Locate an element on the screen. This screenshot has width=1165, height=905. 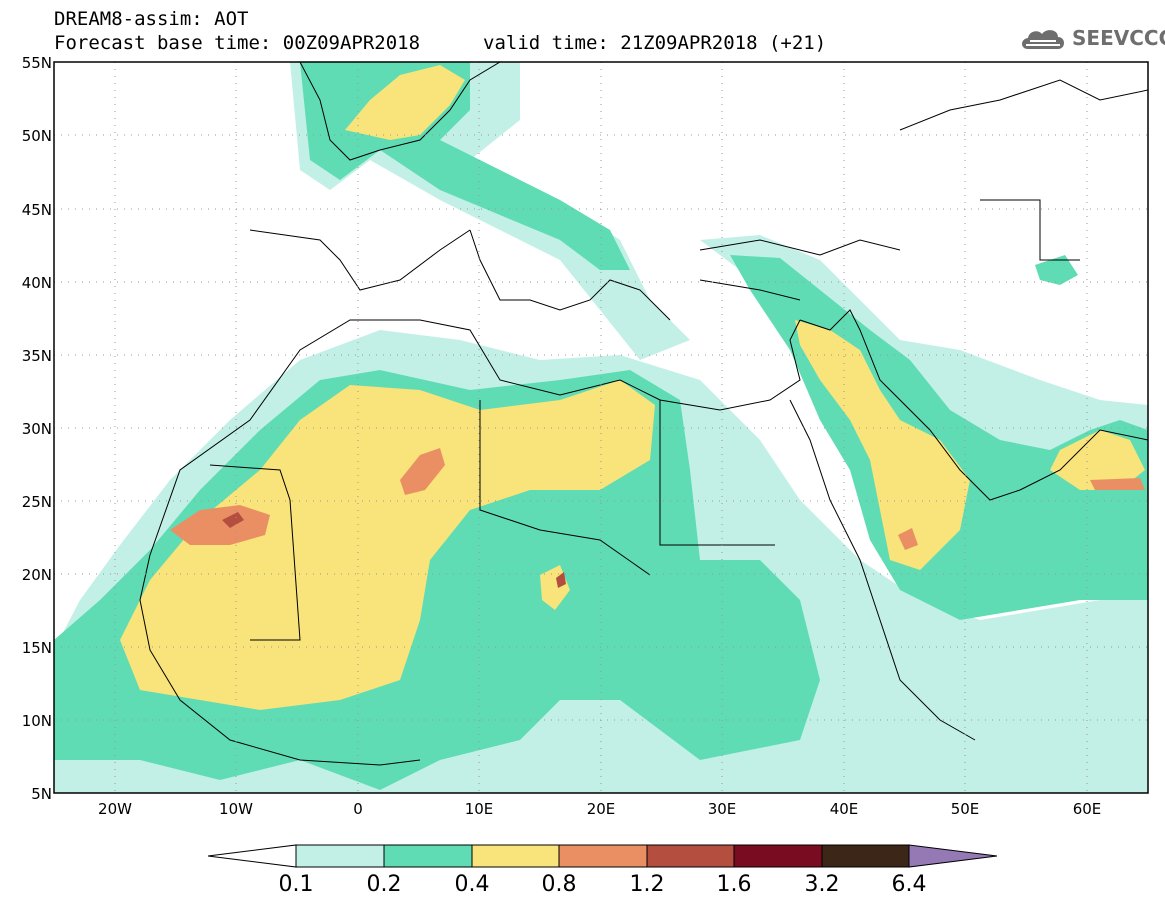
base-time: Forecast base time: 00Z09APR2018 is located at coordinates (237, 43).